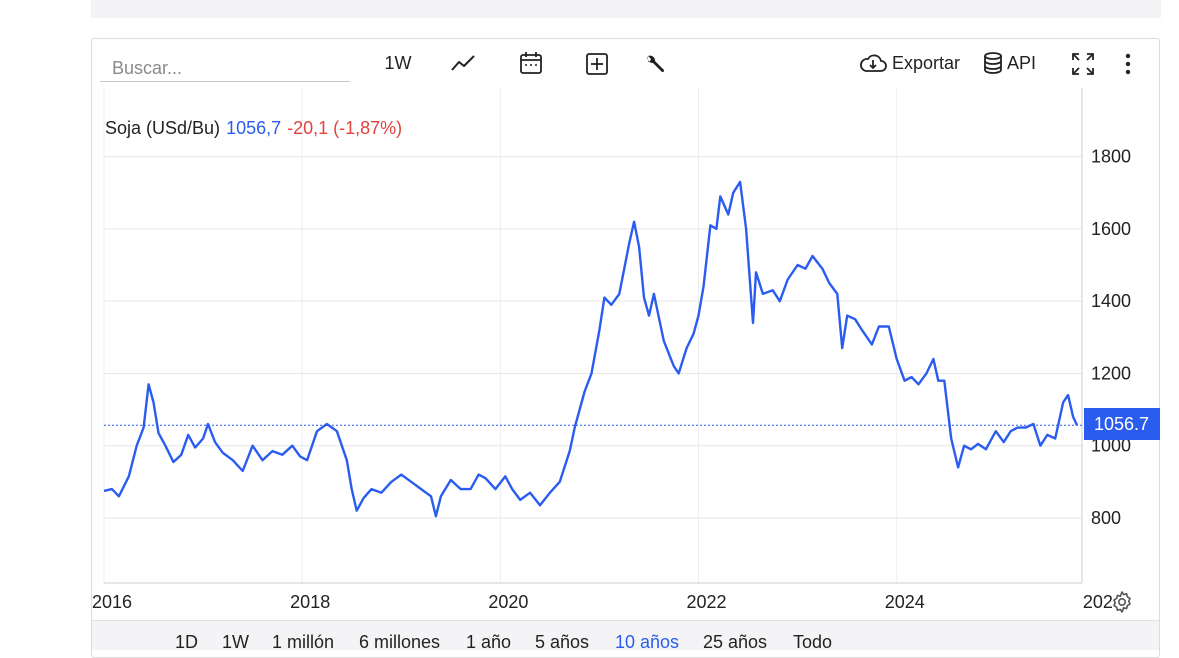 This screenshot has width=1179, height=658. I want to click on last-price-tag: 1056.7, so click(1122, 424).